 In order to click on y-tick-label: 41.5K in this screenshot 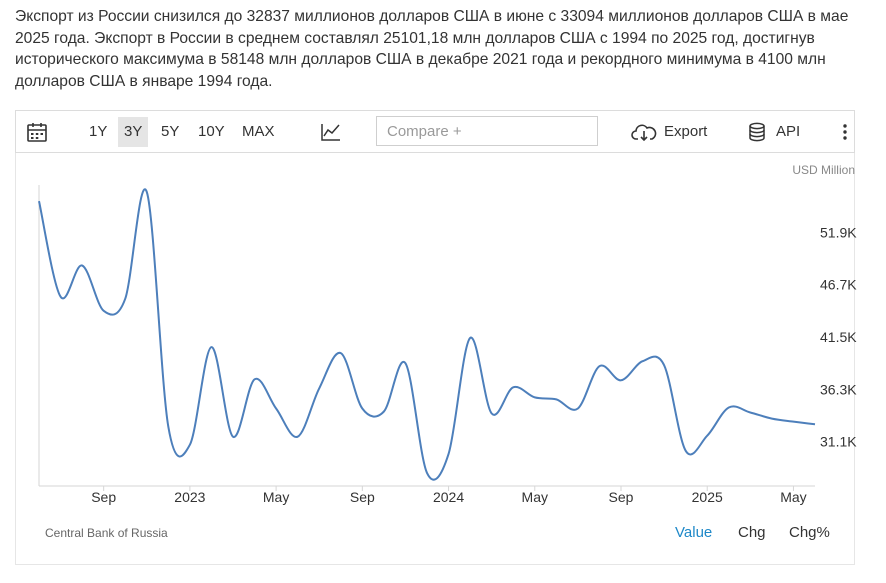, I will do `click(838, 337)`.